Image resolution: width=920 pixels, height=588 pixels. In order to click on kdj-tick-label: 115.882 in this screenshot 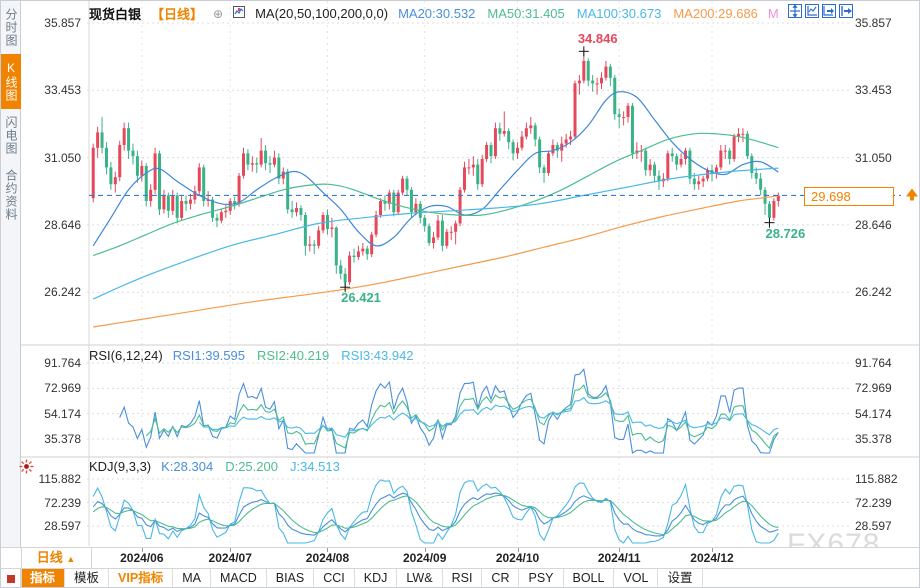, I will do `click(60, 479)`.